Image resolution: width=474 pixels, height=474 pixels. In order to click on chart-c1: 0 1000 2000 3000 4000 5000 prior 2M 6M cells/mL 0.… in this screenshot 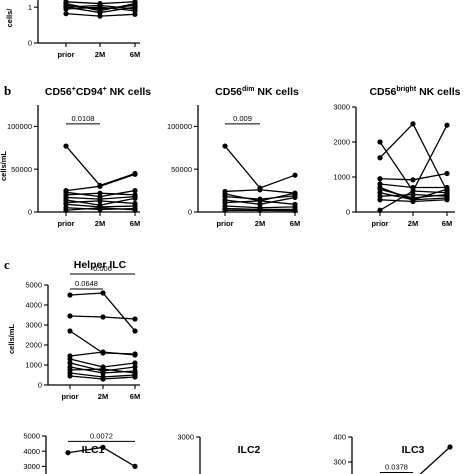, I will do `click(73, 332)`.